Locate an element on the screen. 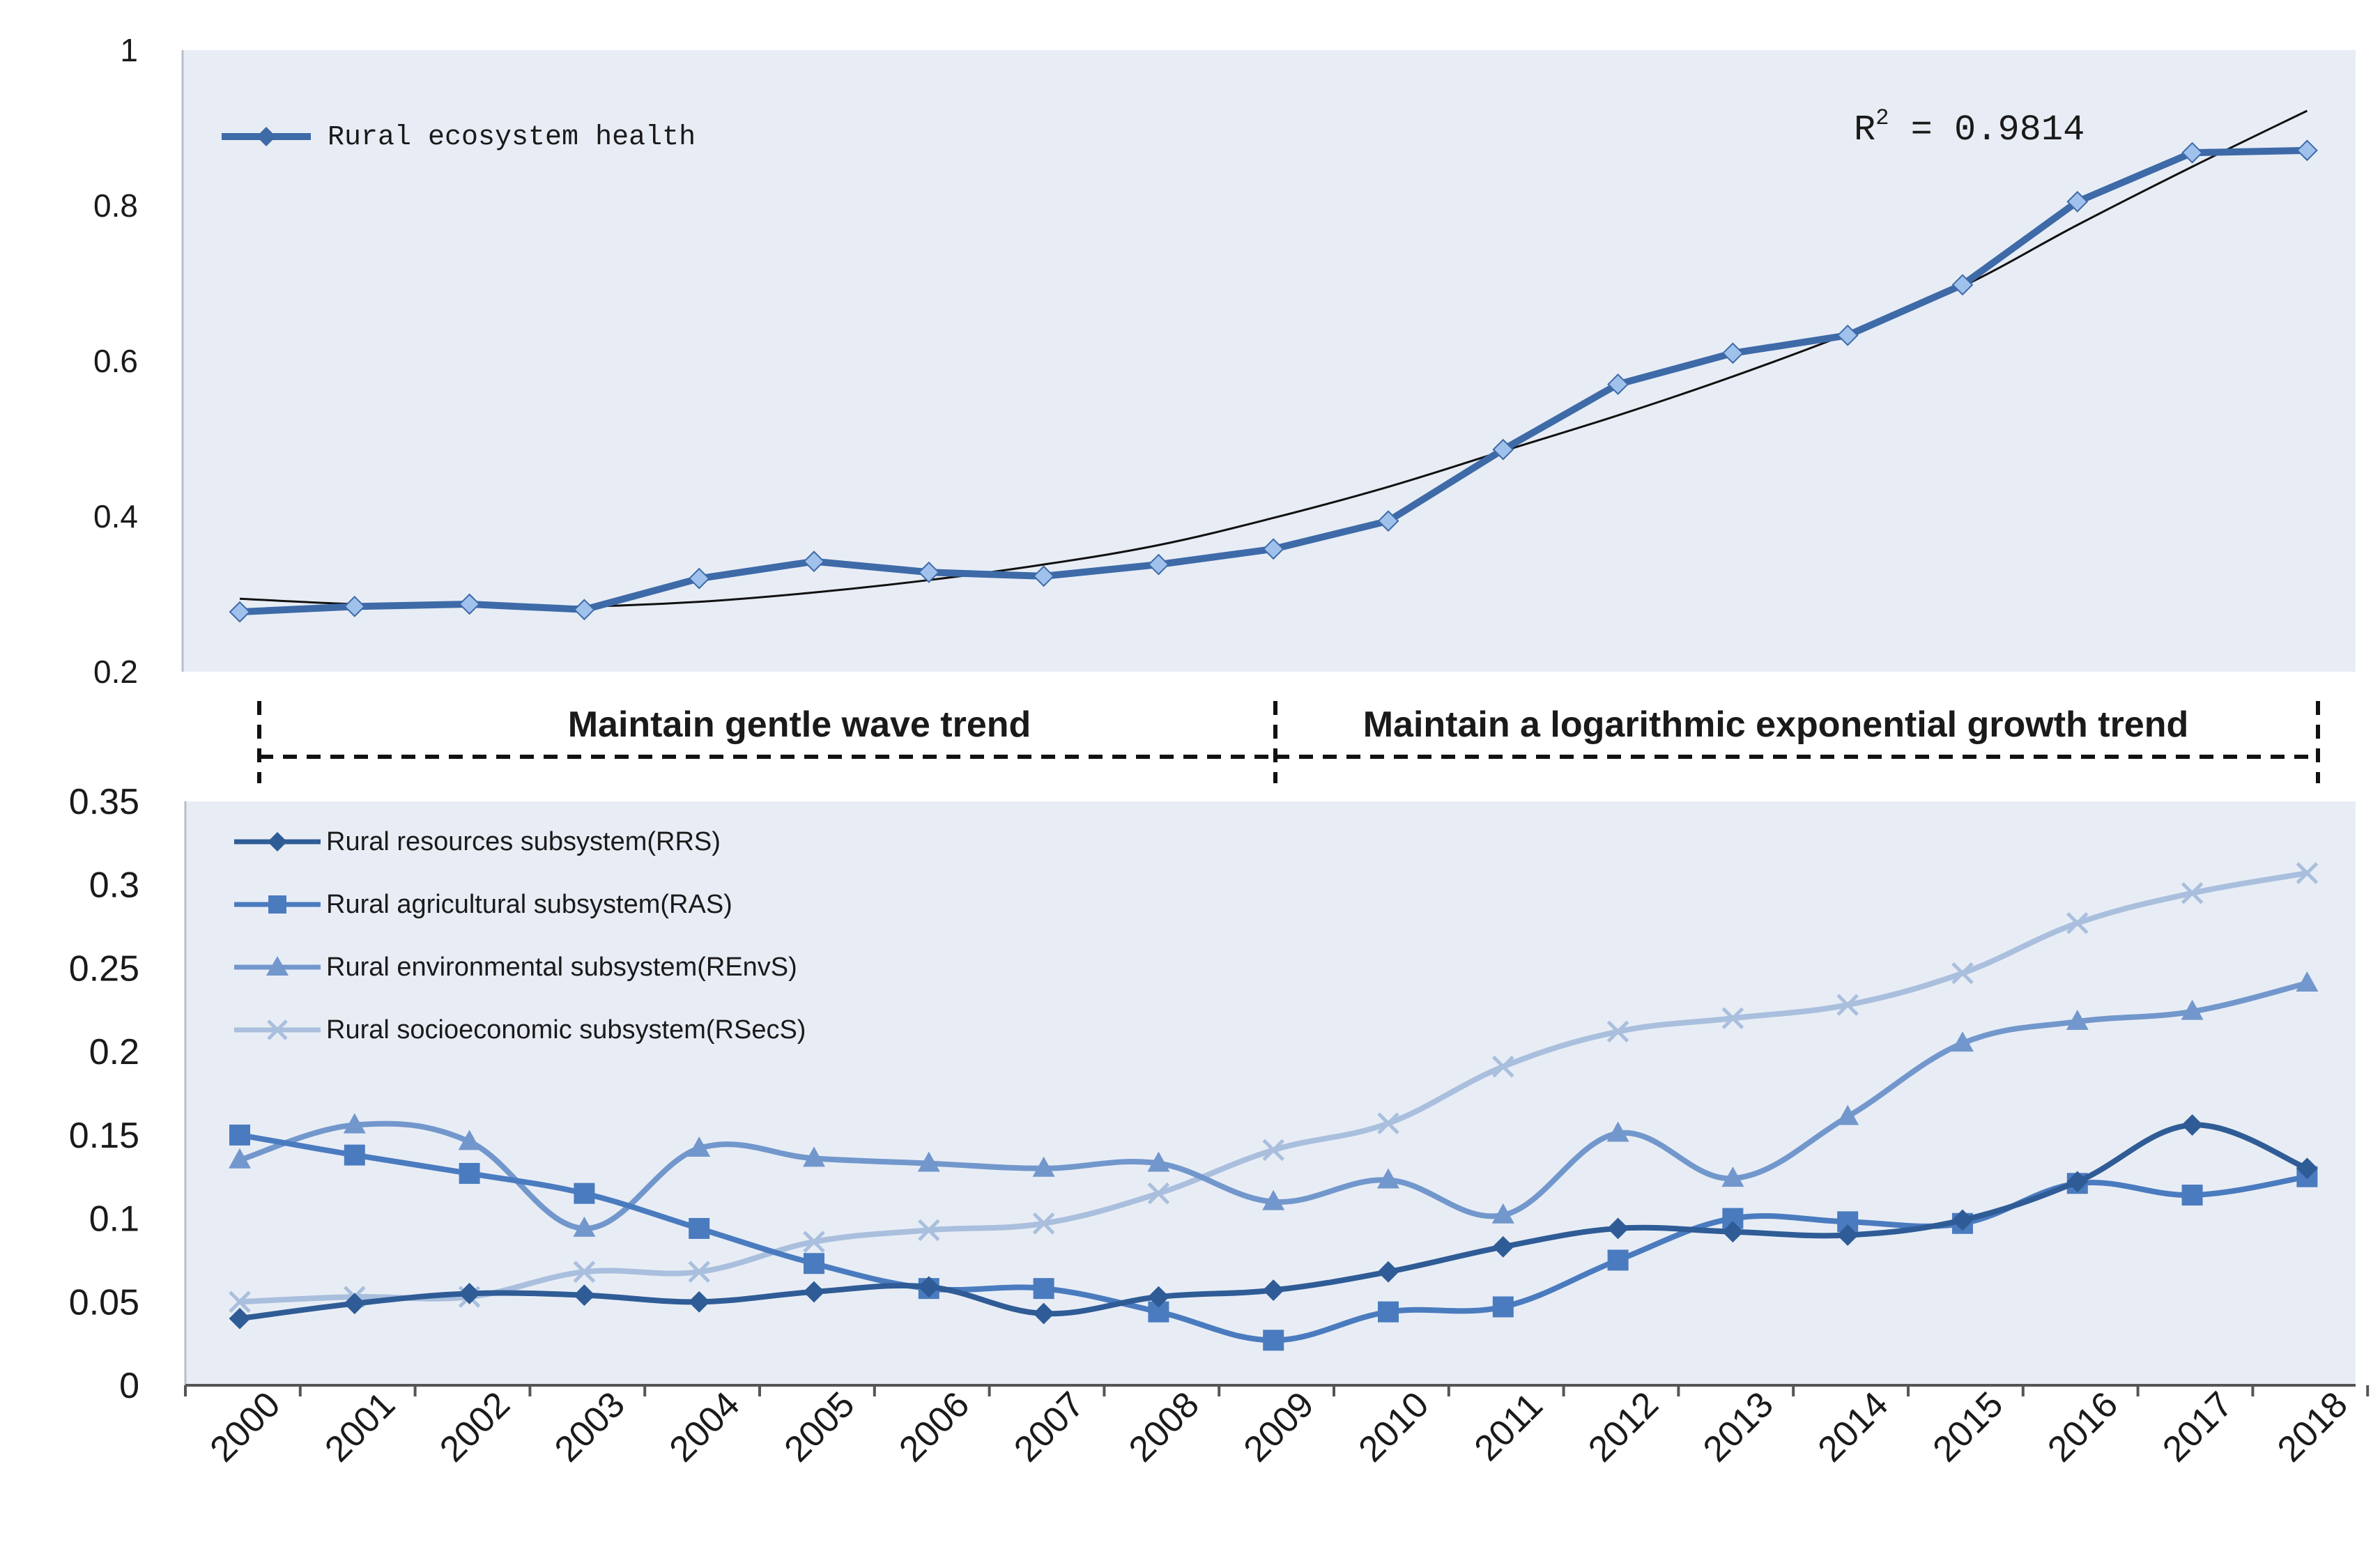 The width and height of the screenshot is (2380, 1556). legend-item-rrs: Rural resources subsystem(RRS) is located at coordinates (478, 841).